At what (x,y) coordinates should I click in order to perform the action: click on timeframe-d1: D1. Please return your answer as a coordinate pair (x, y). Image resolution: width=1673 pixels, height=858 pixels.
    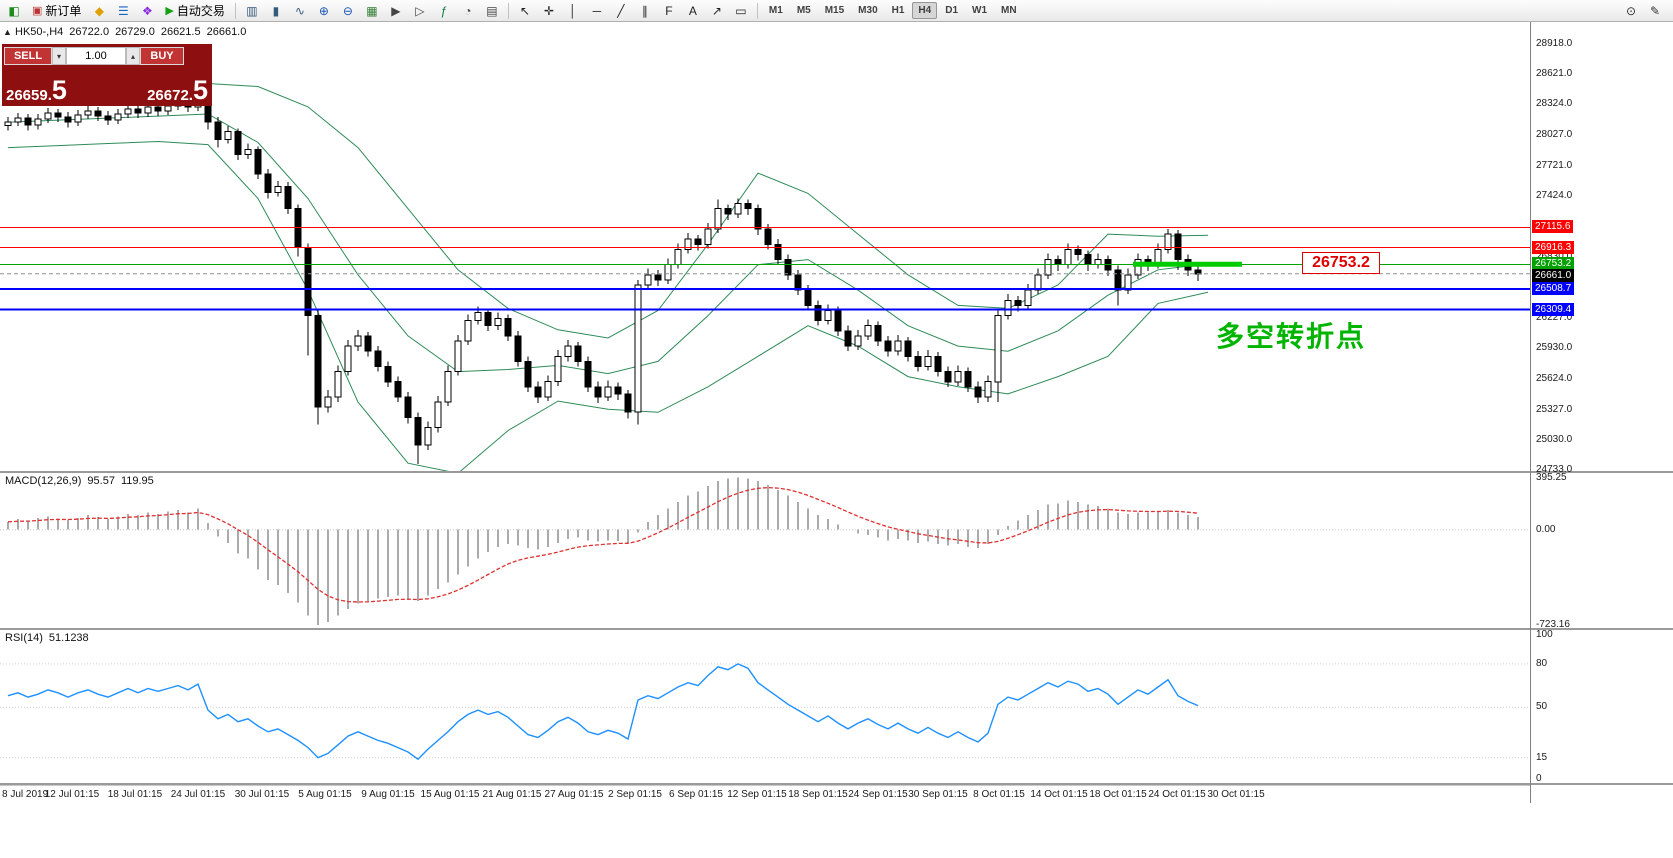
    Looking at the image, I should click on (951, 10).